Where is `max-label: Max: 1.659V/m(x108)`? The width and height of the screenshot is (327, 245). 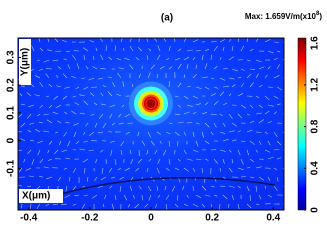 max-label: Max: 1.659V/m(x108) is located at coordinates (284, 16).